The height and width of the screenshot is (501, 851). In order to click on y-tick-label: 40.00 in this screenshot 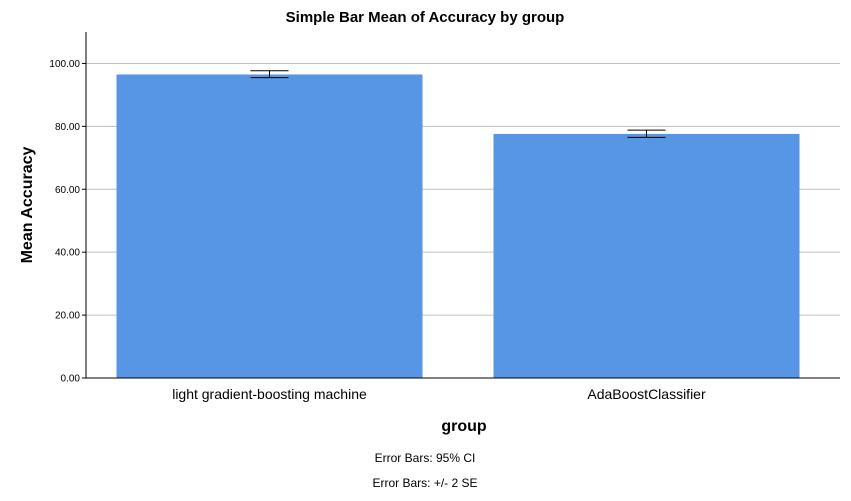, I will do `click(67, 253)`.